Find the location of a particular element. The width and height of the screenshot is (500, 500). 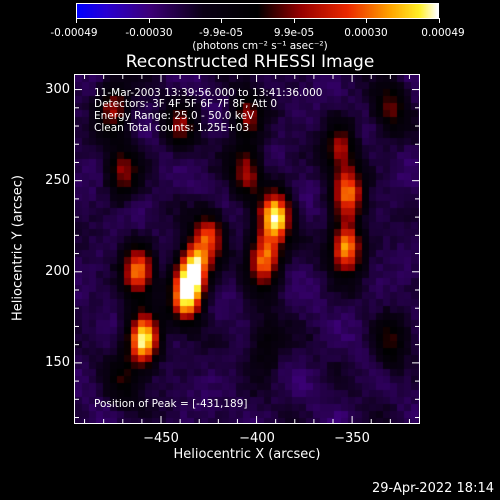

y-tick-label: 200 is located at coordinates (57, 271).